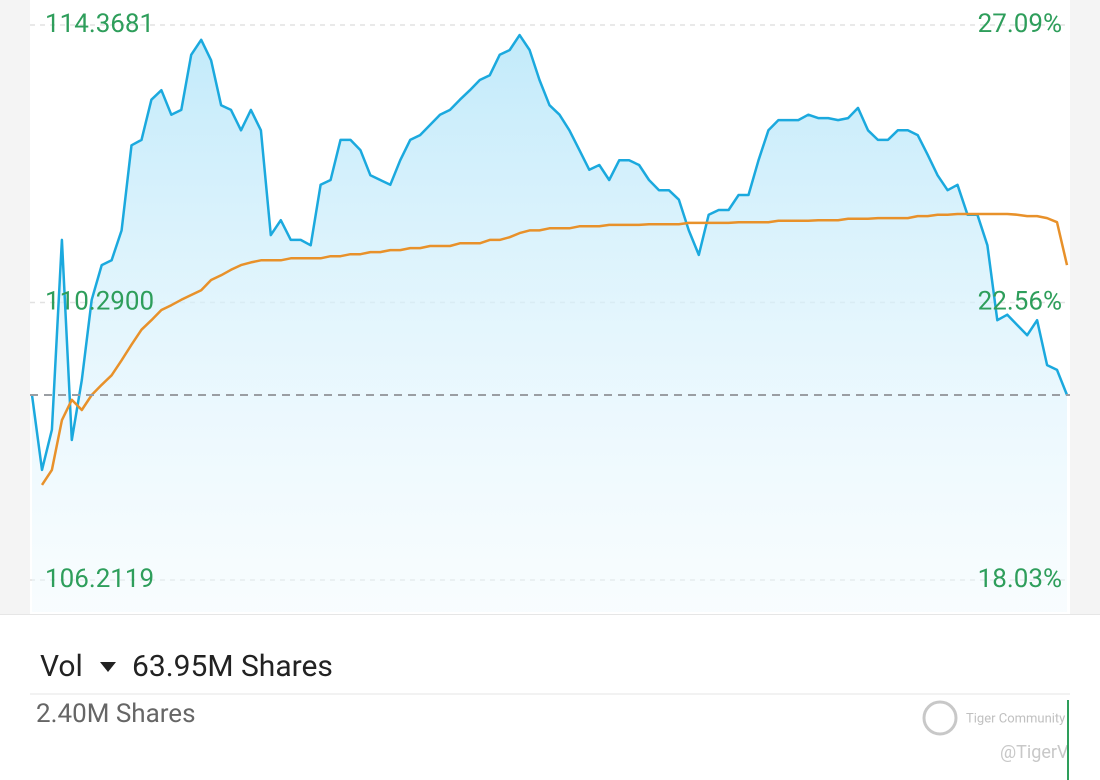 The height and width of the screenshot is (780, 1100). I want to click on vol-scale-label: 2.40M Shares, so click(116, 714).